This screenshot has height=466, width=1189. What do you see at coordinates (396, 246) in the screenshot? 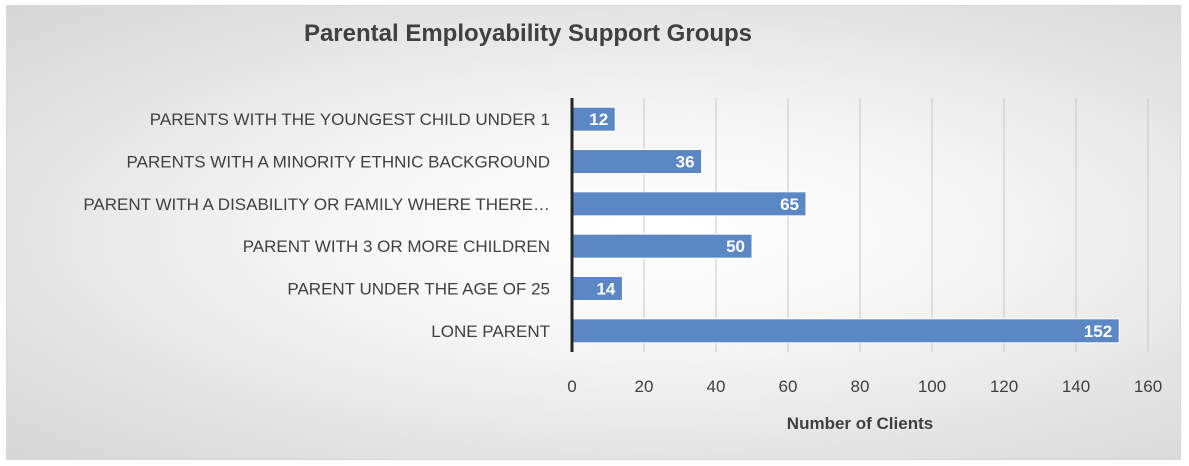
I see `category-label: PARENT WITH 3 OR MORE CHILDREN` at bounding box center [396, 246].